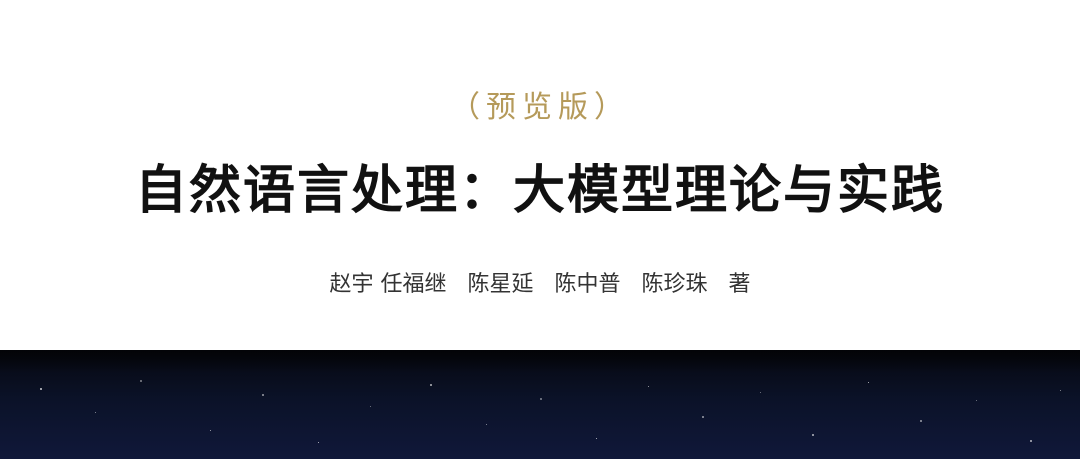  I want to click on starfield-top-band, so click(540, 361).